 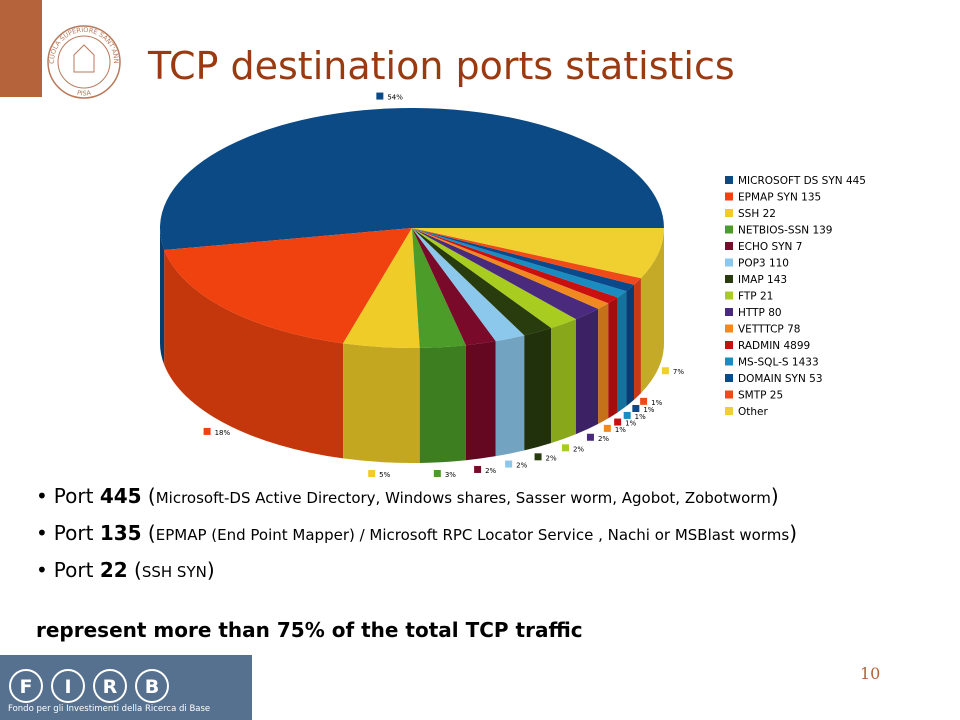 I want to click on accent-bar, so click(x=21, y=48).